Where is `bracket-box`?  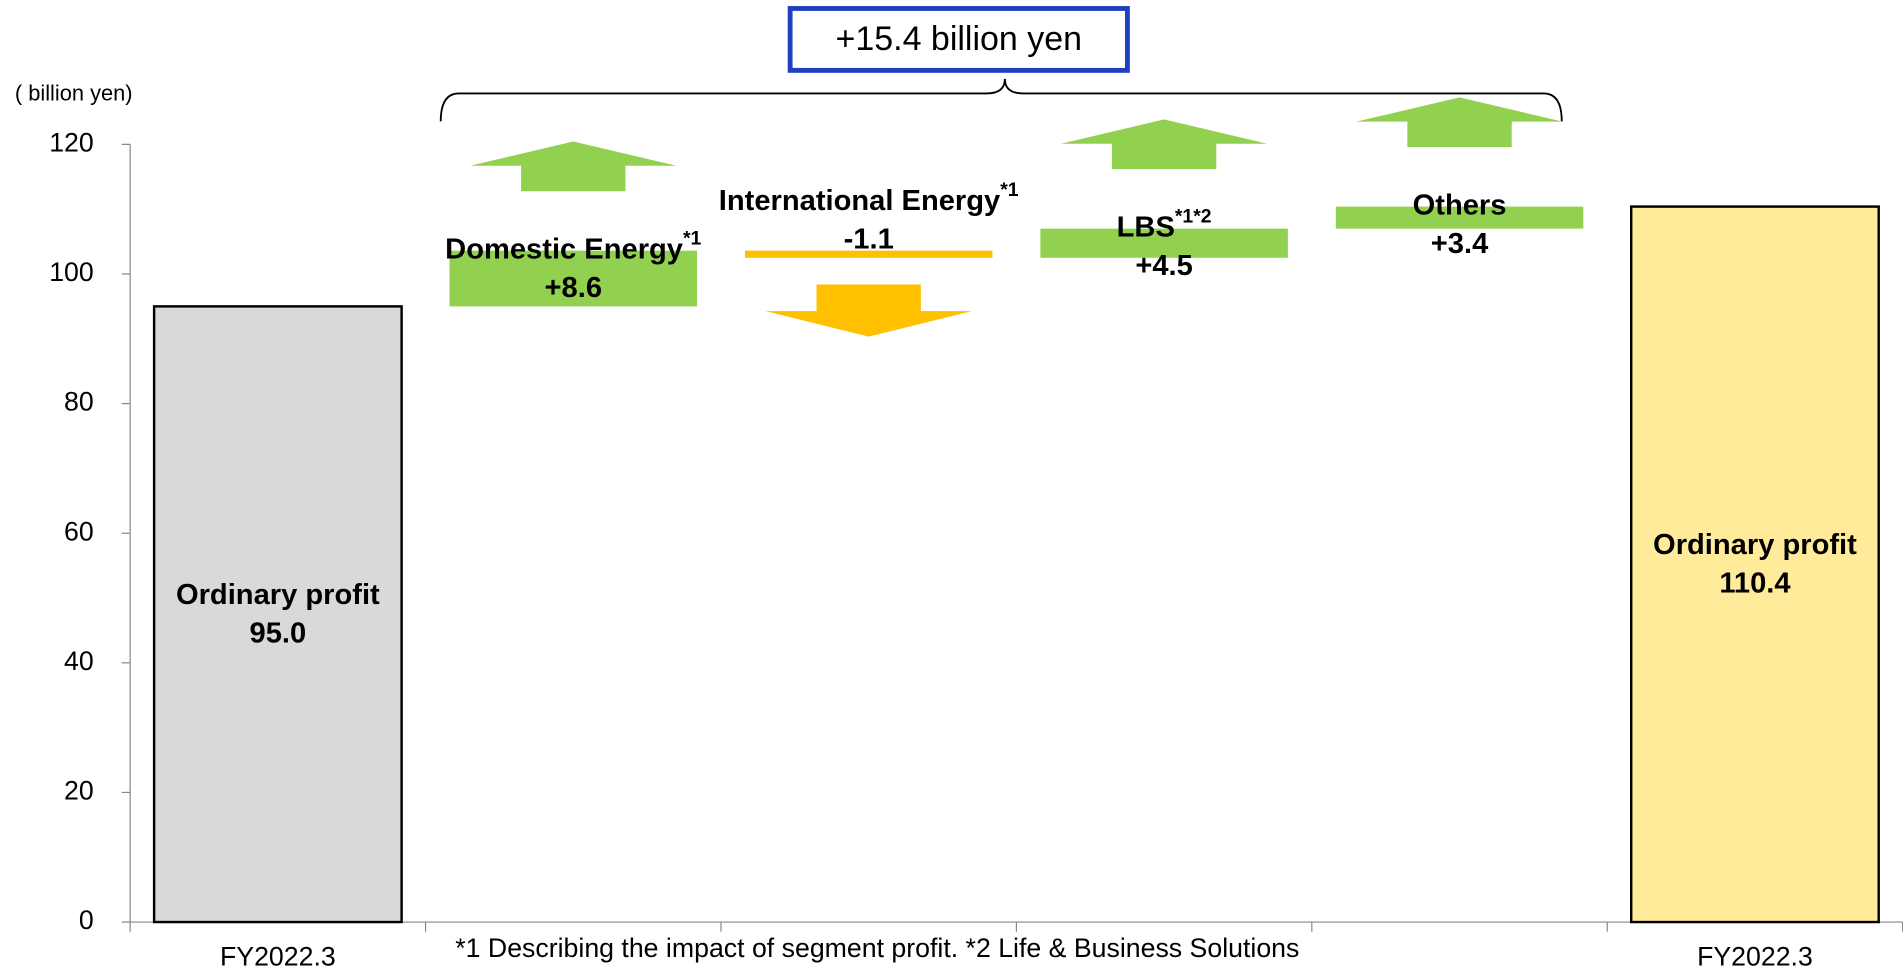 bracket-box is located at coordinates (958, 39).